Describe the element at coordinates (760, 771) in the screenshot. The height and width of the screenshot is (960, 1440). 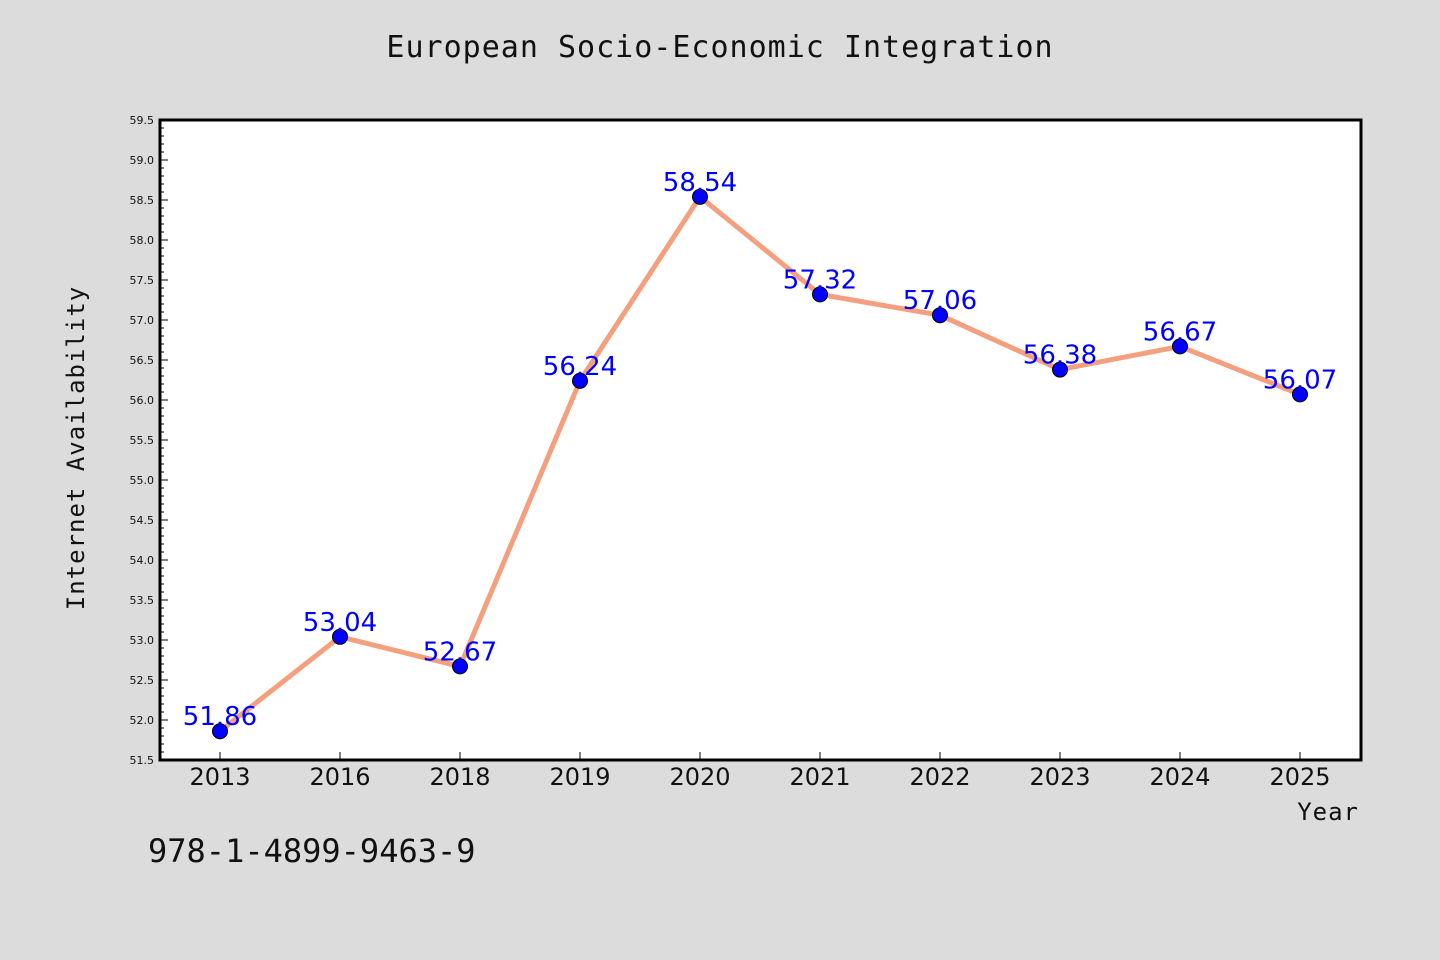
I see `x-axis: 2013 2016 2018 2019 2020 2021 2022 2023 2024 2025` at that location.